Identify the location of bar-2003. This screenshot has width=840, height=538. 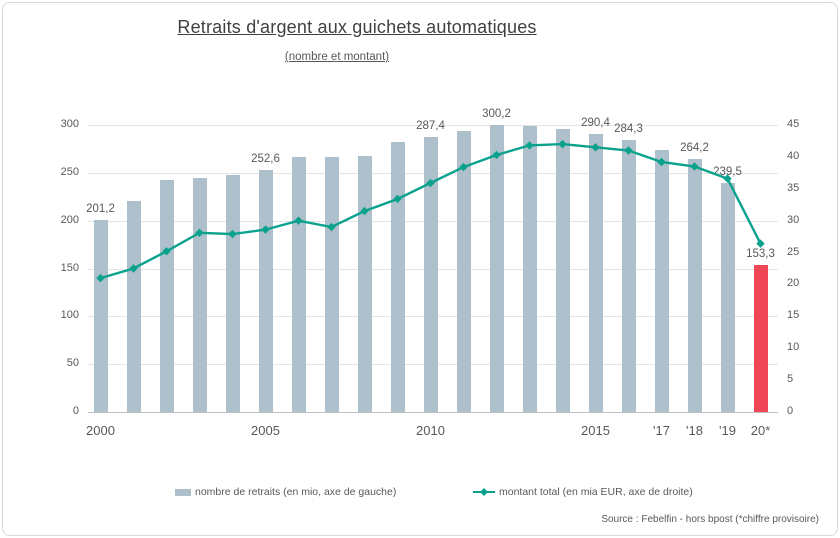
(199, 294).